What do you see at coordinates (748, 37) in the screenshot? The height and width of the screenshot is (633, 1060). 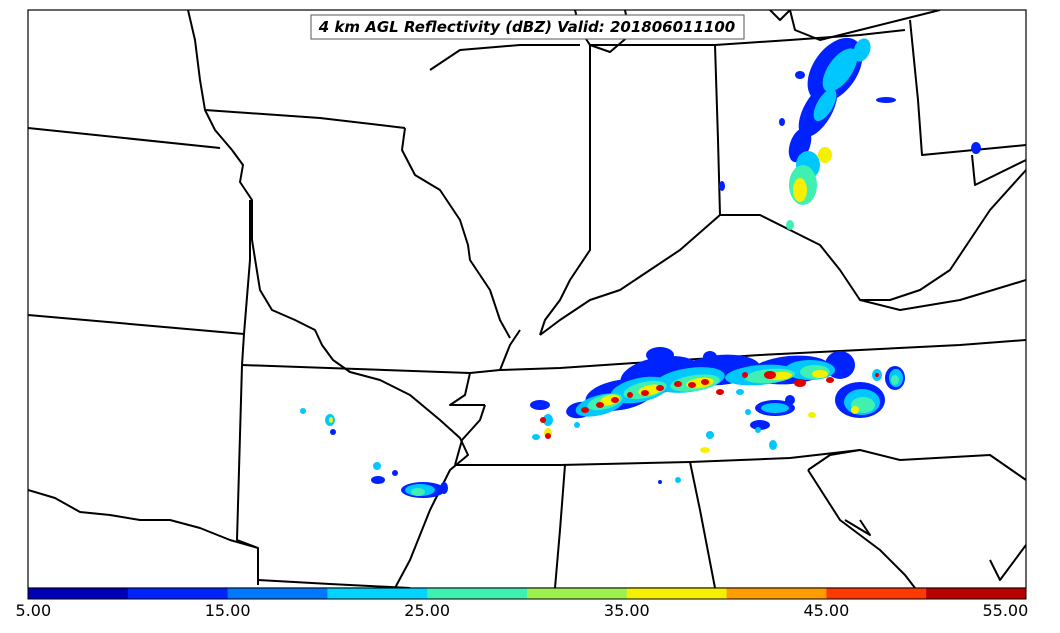 I see `border-mi` at bounding box center [748, 37].